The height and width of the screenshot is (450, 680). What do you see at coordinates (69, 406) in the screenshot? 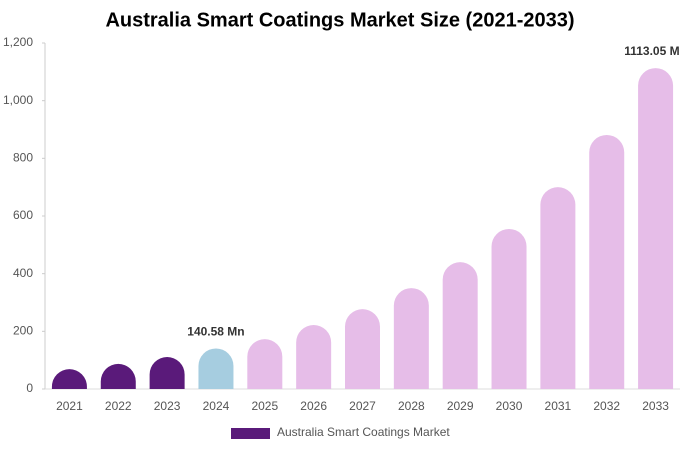
I see `x-tick-label: 2021` at bounding box center [69, 406].